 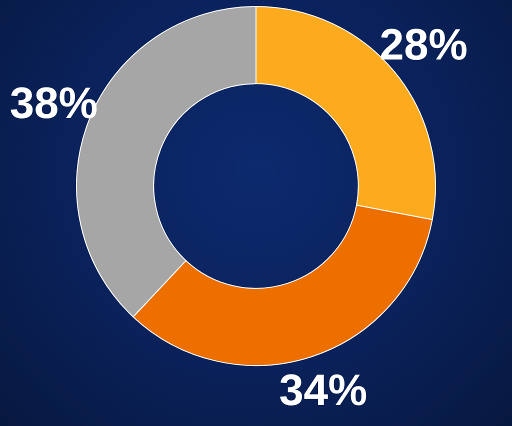 I want to click on data-label: 28%, so click(x=424, y=45).